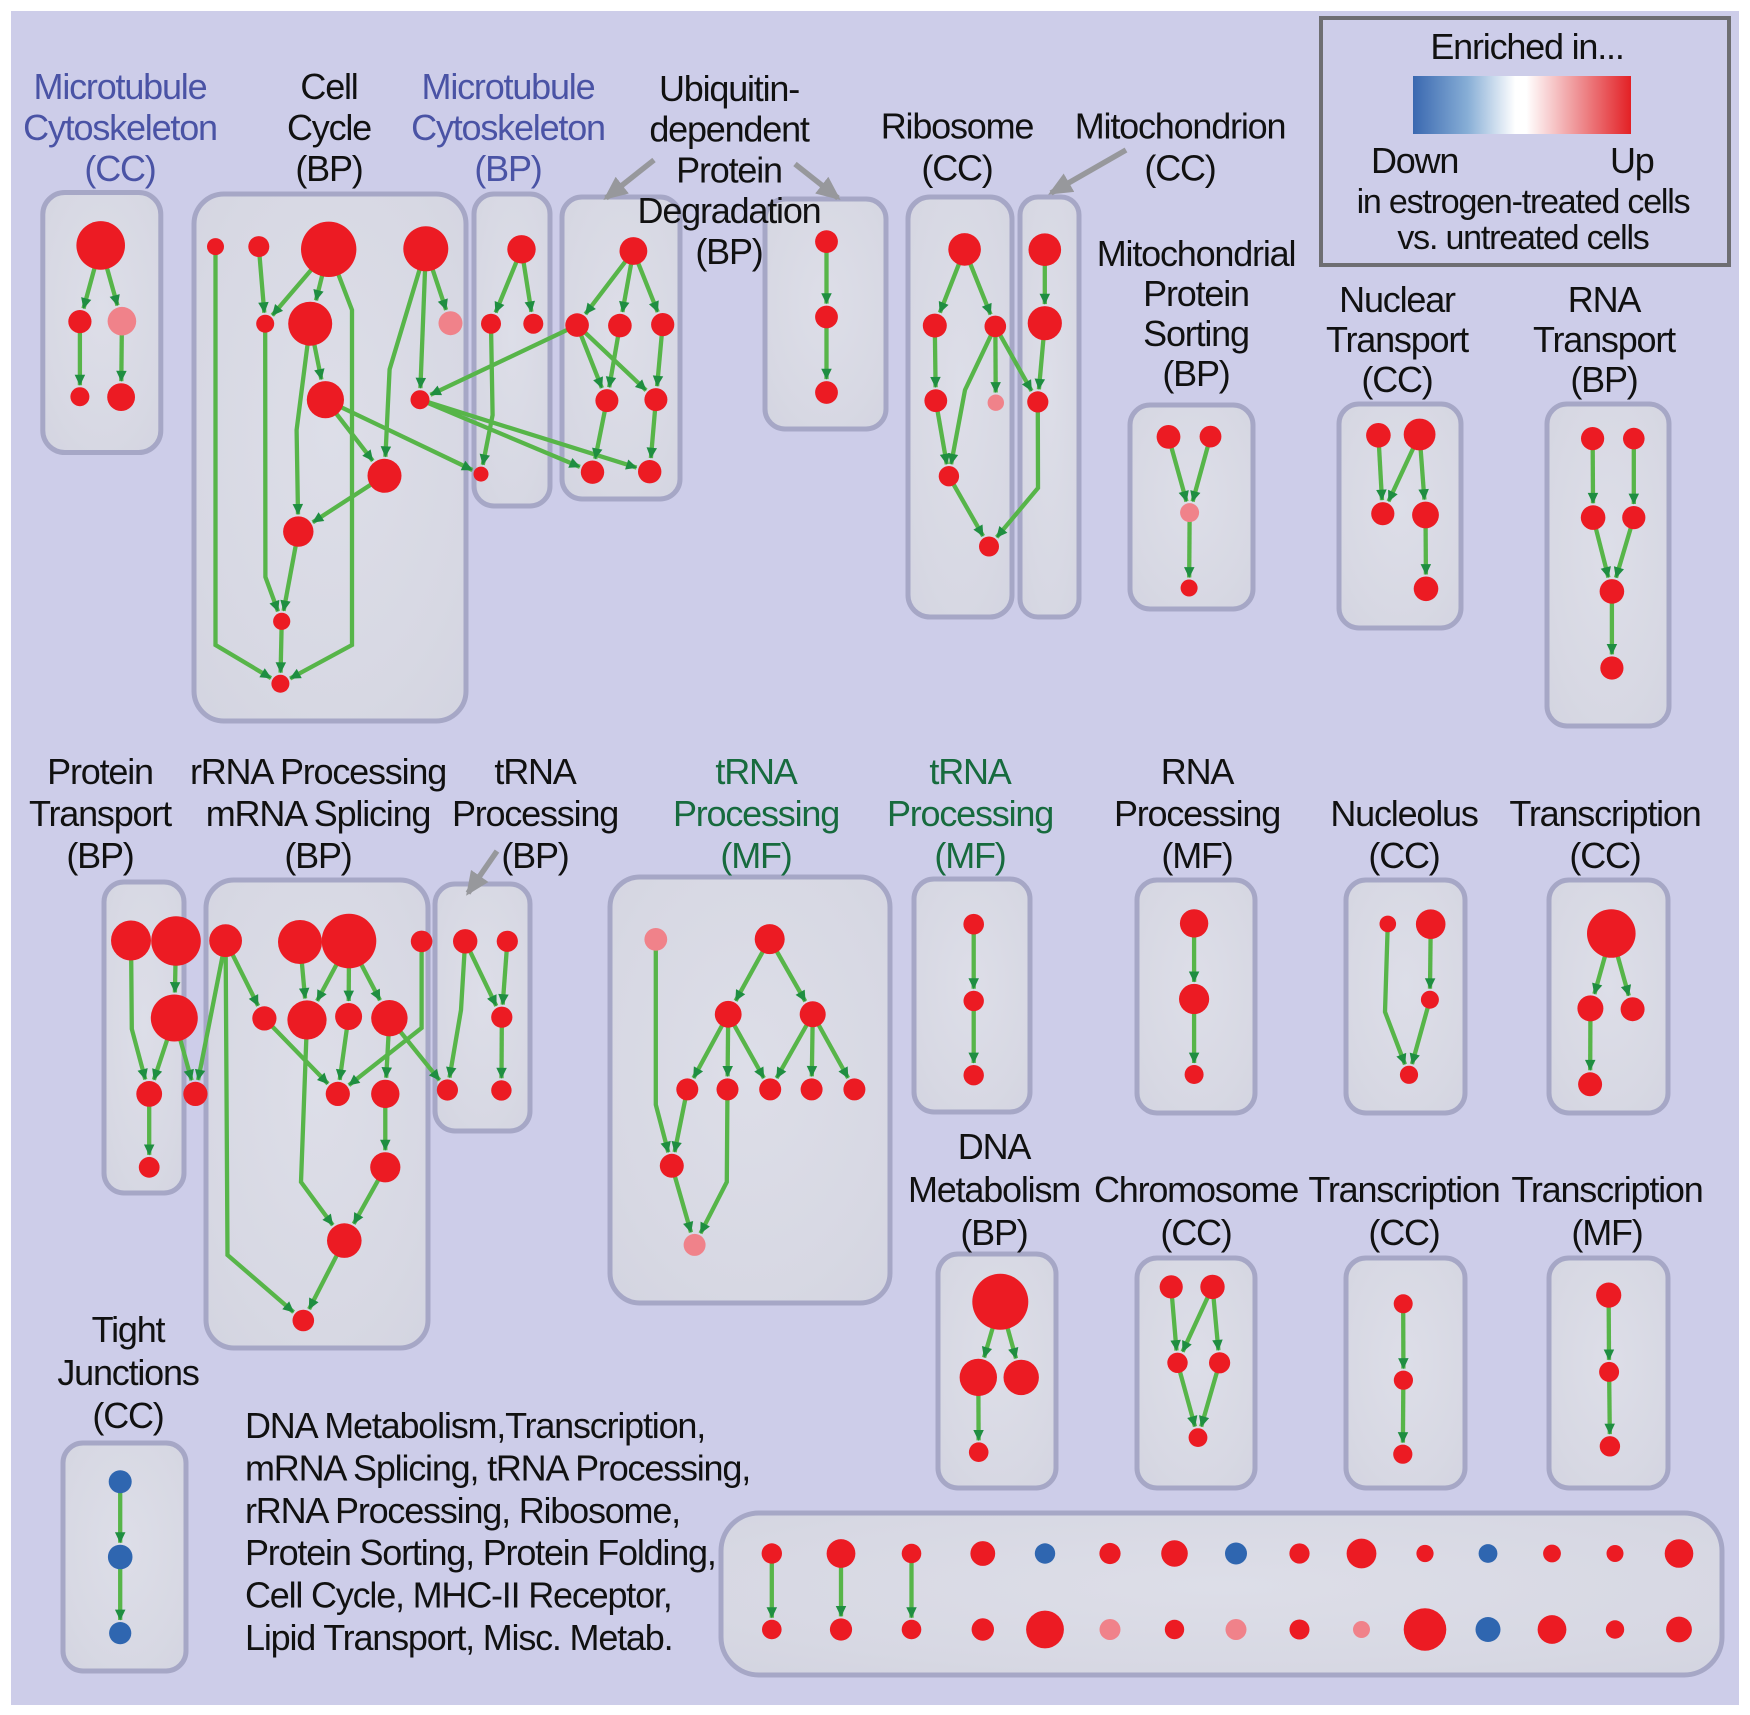 This screenshot has width=1750, height=1715. I want to click on svg-text: Tight, so click(129, 1329).